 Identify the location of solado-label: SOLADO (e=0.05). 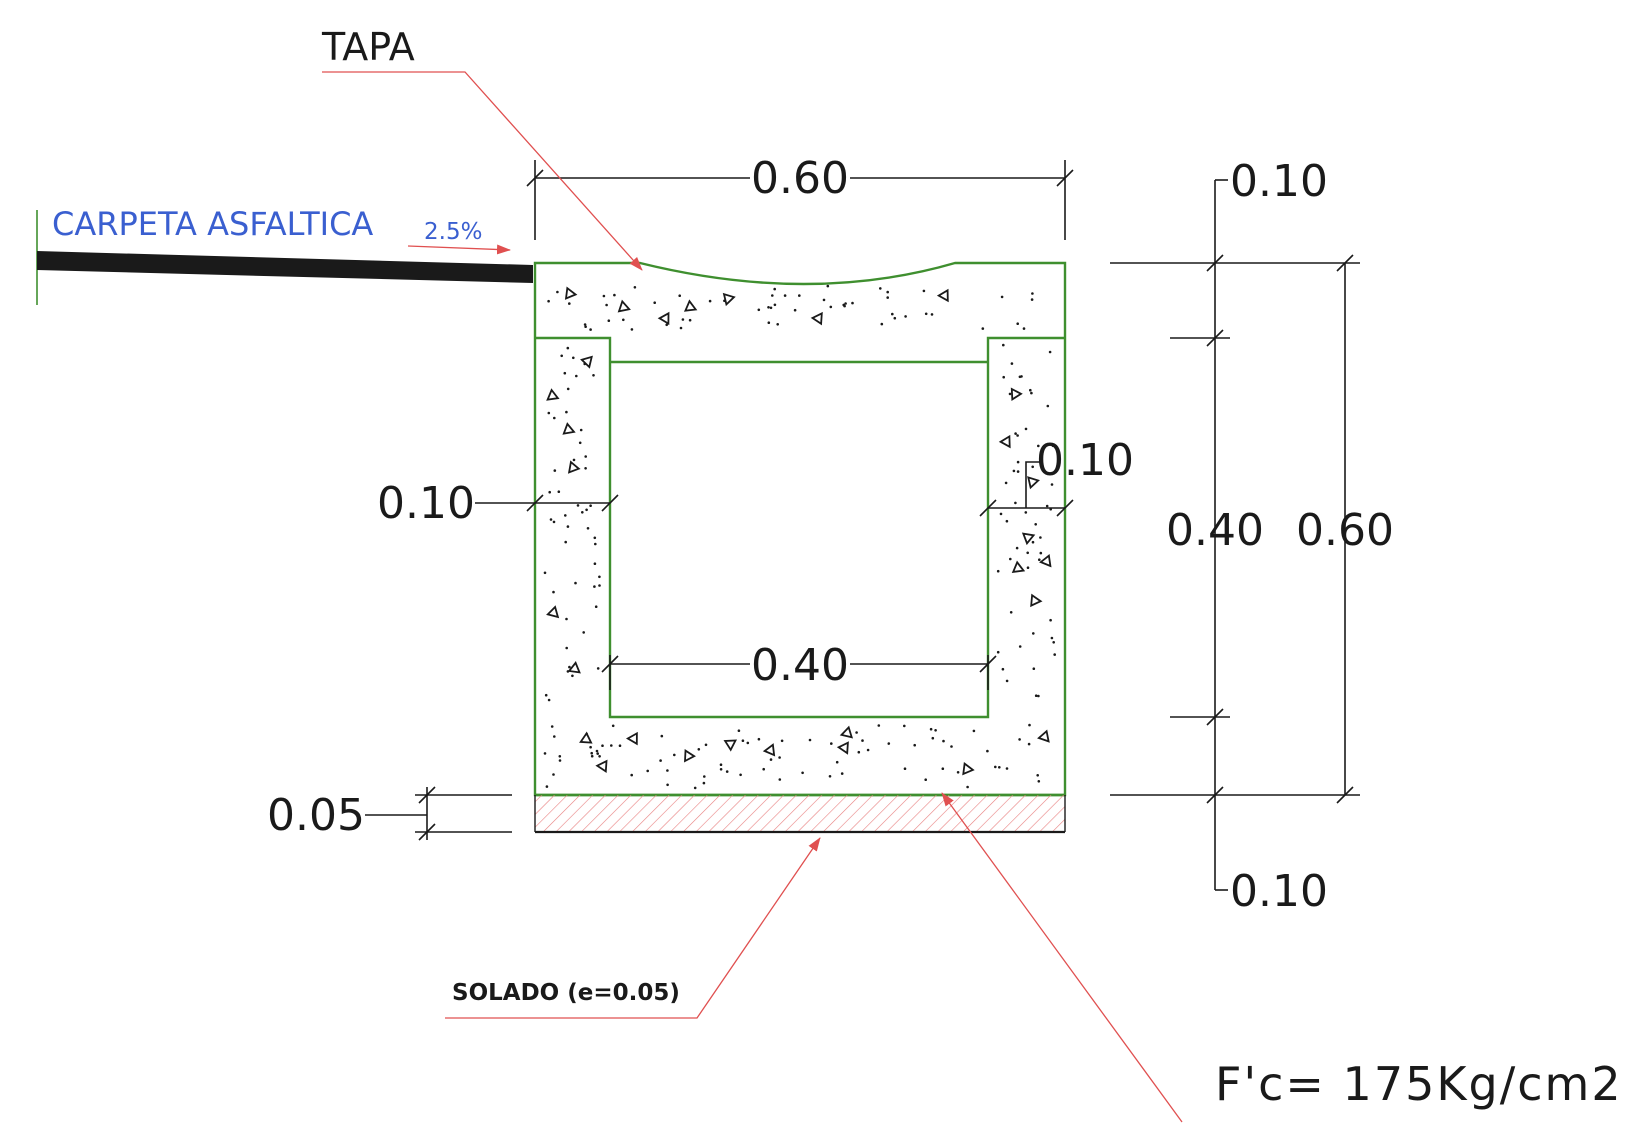
(566, 993).